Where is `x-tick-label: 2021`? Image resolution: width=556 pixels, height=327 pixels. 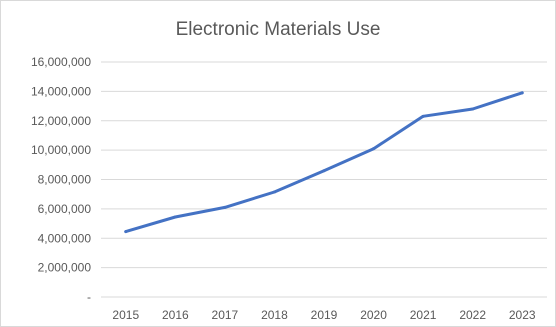 x-tick-label: 2021 is located at coordinates (423, 315).